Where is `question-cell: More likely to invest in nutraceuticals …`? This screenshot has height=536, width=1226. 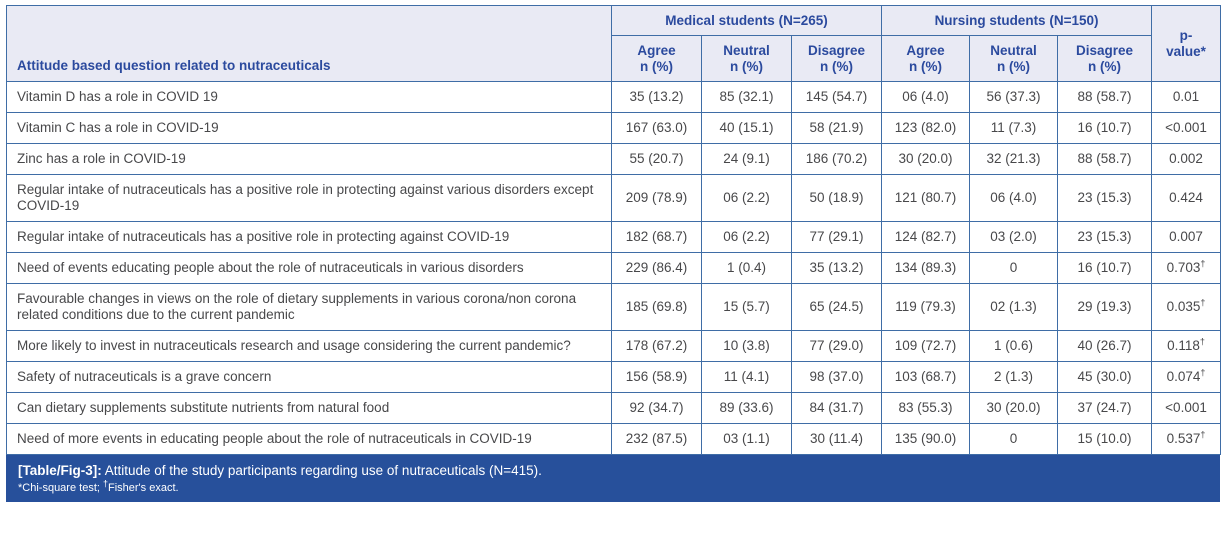
question-cell: More likely to invest in nutraceuticals … is located at coordinates (309, 346).